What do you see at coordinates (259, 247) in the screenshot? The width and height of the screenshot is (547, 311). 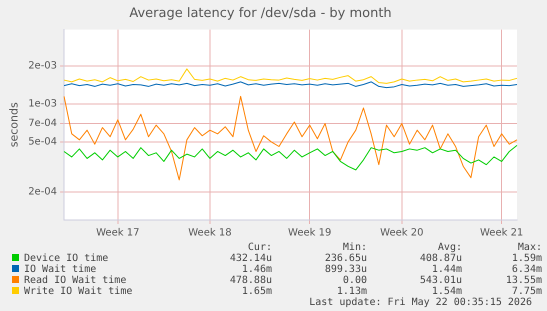 I see `text: Cur:` at bounding box center [259, 247].